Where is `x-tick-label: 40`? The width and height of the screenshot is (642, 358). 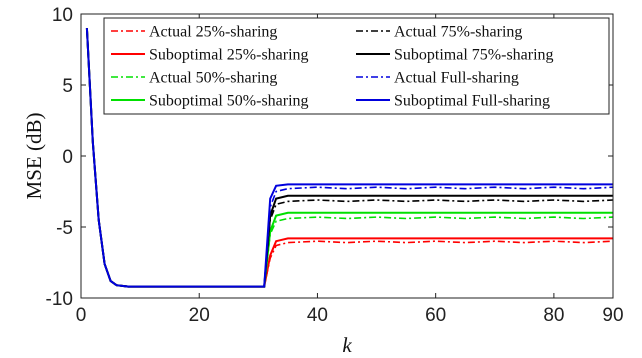
x-tick-label: 40 is located at coordinates (317, 315).